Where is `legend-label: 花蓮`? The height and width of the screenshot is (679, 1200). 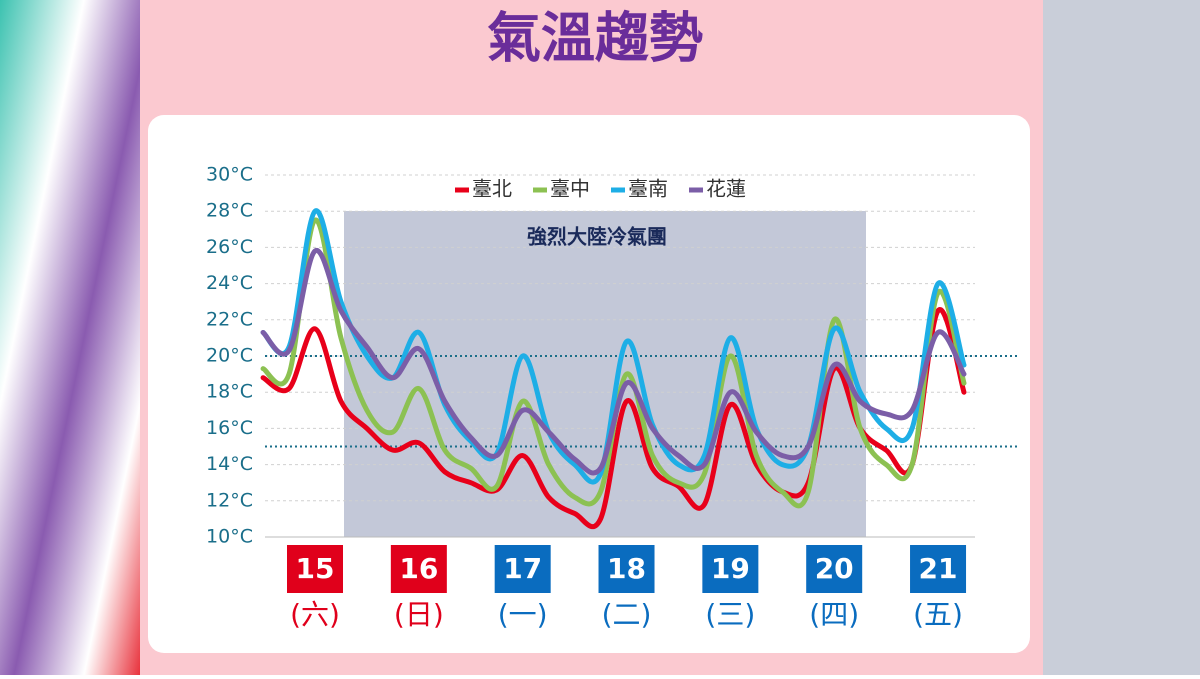
legend-label: 花蓮 is located at coordinates (726, 189).